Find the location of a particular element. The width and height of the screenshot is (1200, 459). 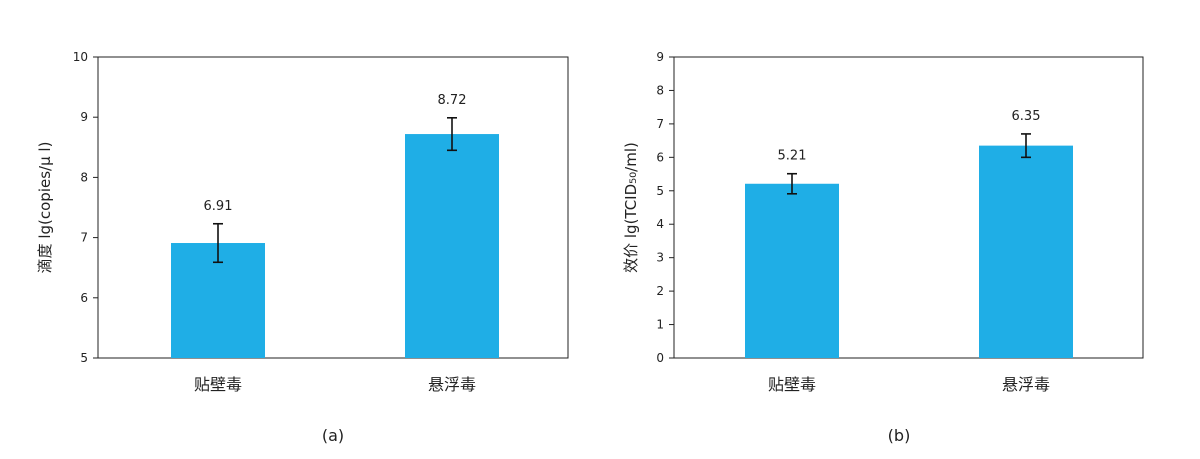

y-tick-label-a-2: 7 is located at coordinates (84, 238).